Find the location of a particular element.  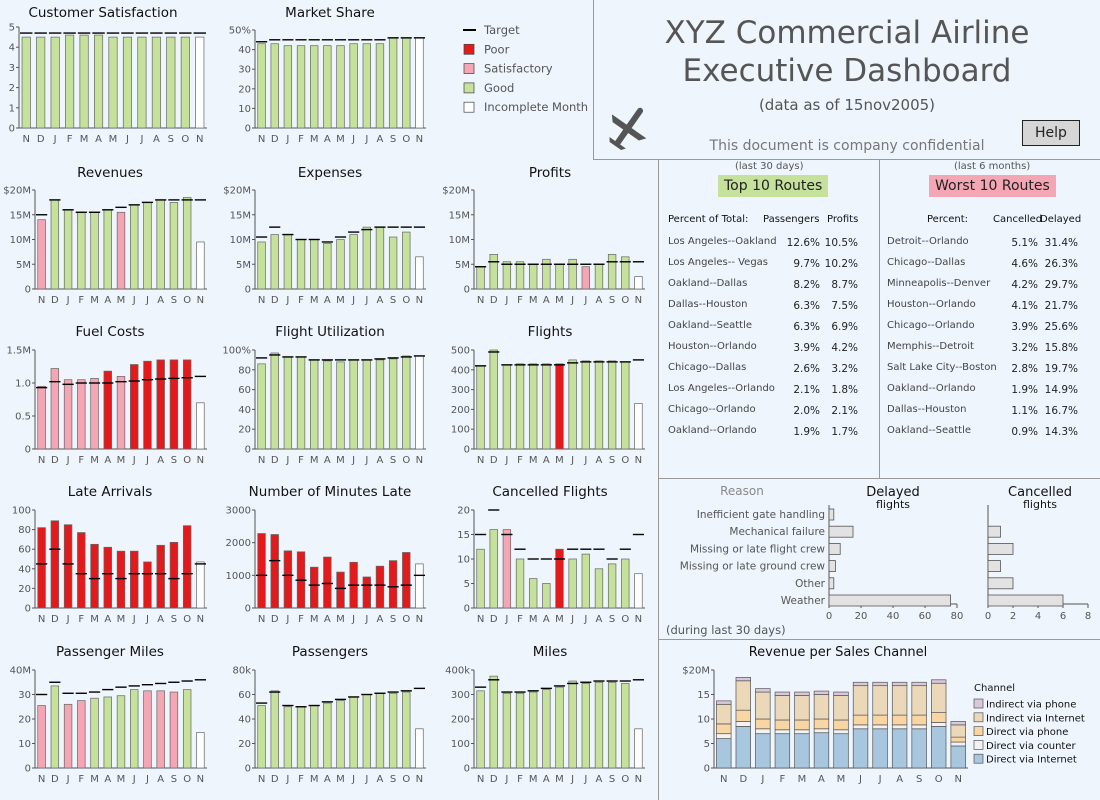

chart-title: Customer Satisfaction is located at coordinates (102, 13).